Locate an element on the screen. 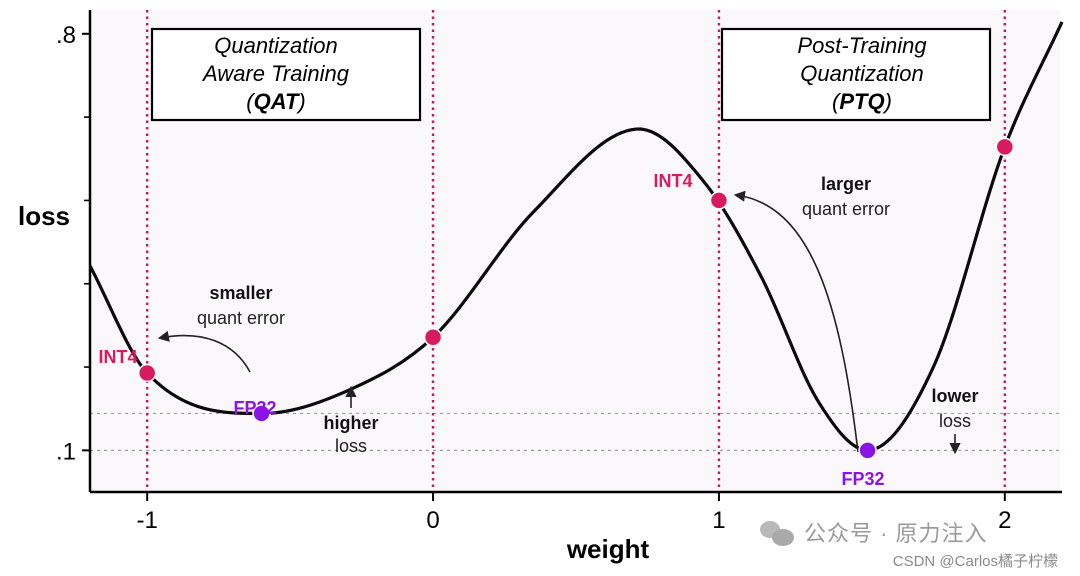 Image resolution: width=1080 pixels, height=576 pixels. y-tick-label-.1: .1 is located at coordinates (66, 451).